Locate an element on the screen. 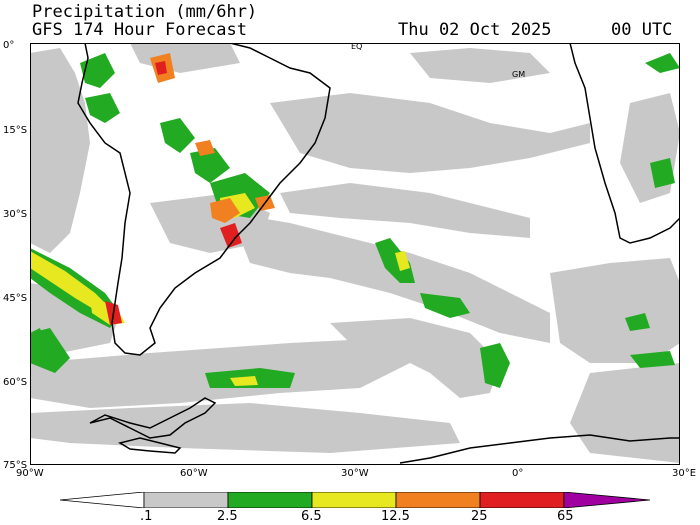  lon-label-30w: 30°W is located at coordinates (355, 473).